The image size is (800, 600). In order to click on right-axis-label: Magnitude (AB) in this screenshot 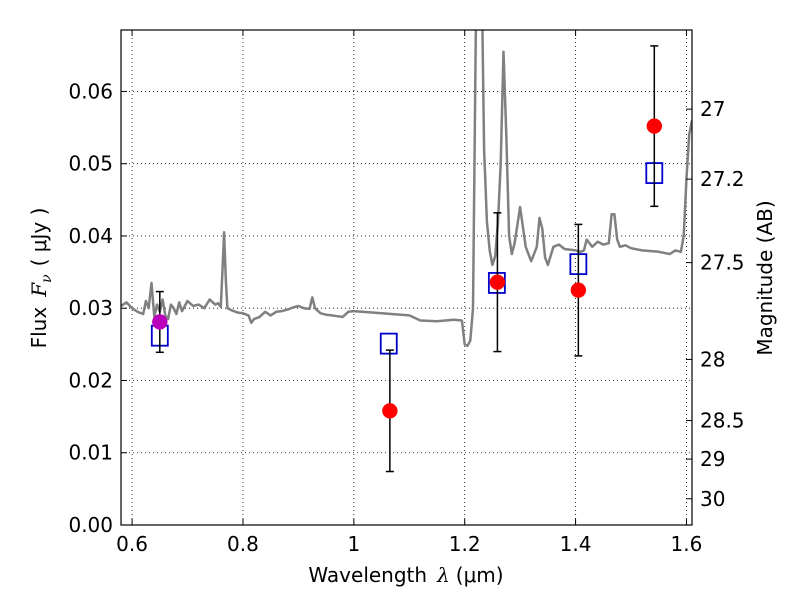, I will do `click(765, 277)`.